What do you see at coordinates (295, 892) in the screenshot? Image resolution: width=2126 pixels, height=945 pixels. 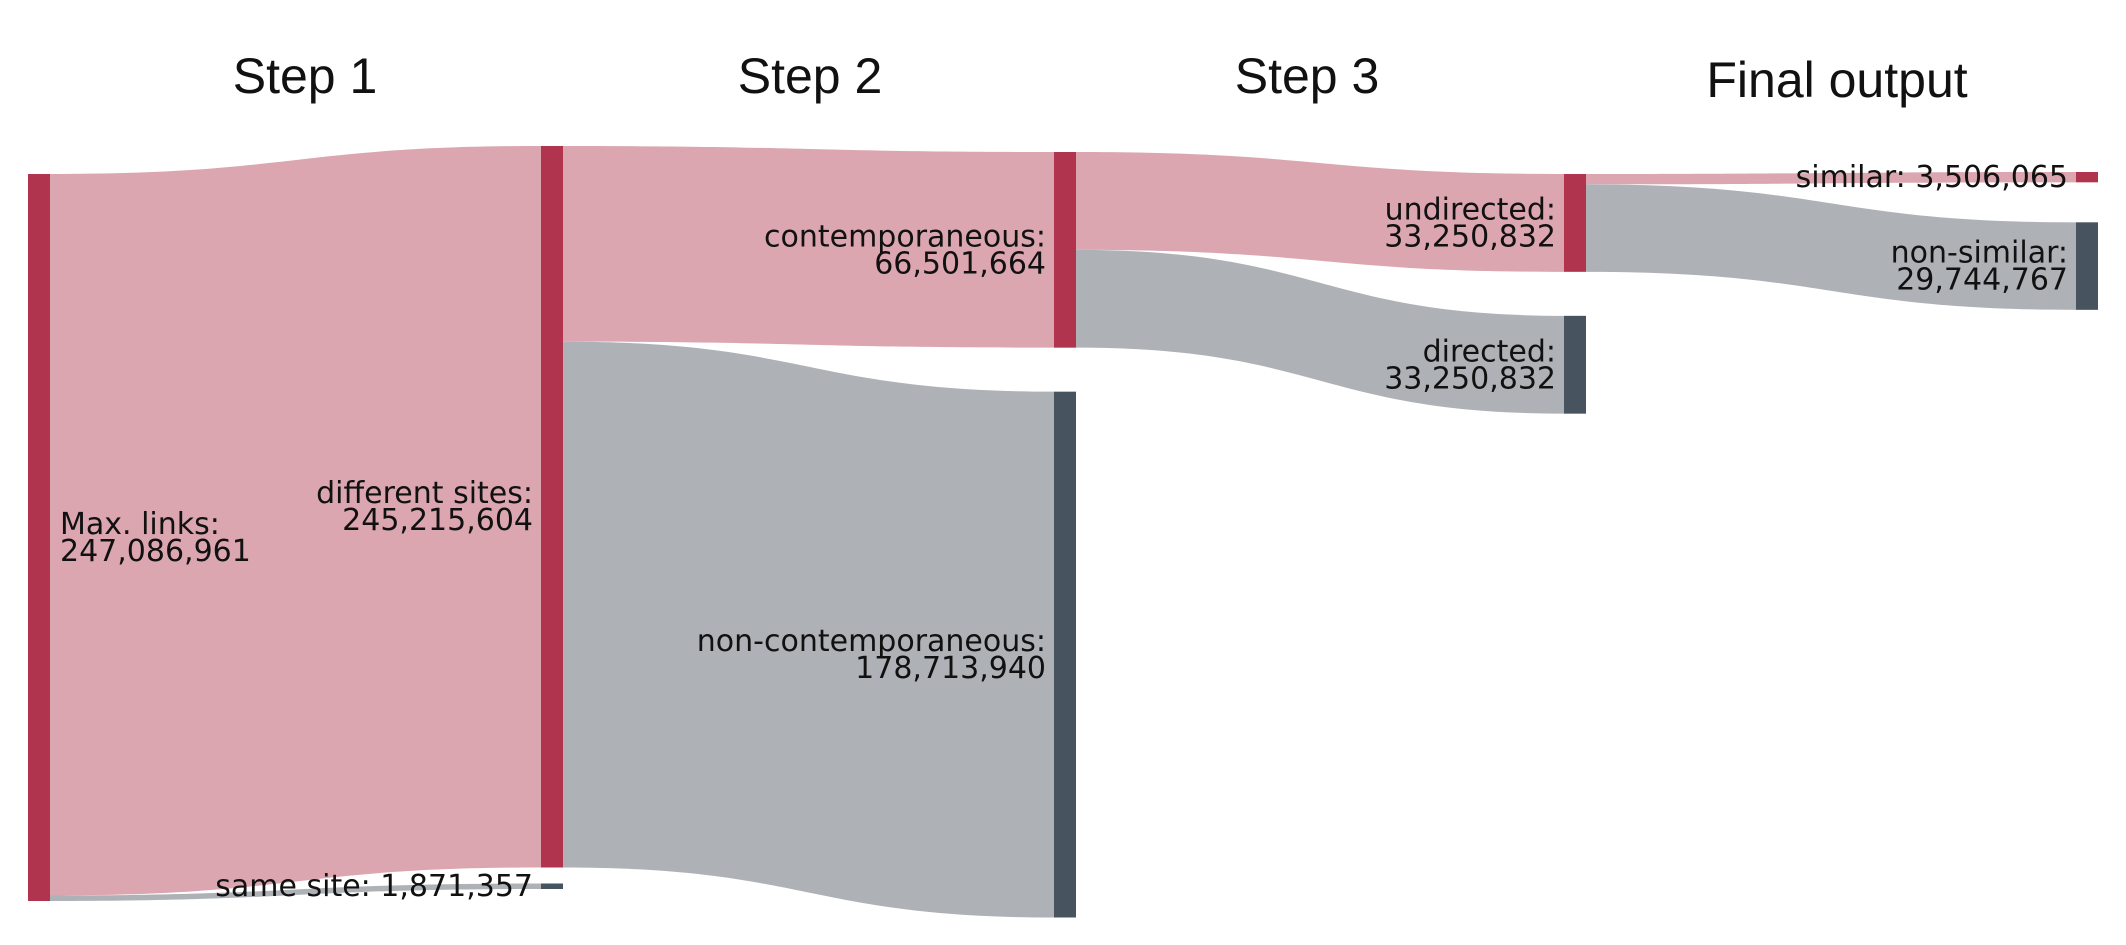 I see `link-max_links-to-same_site` at bounding box center [295, 892].